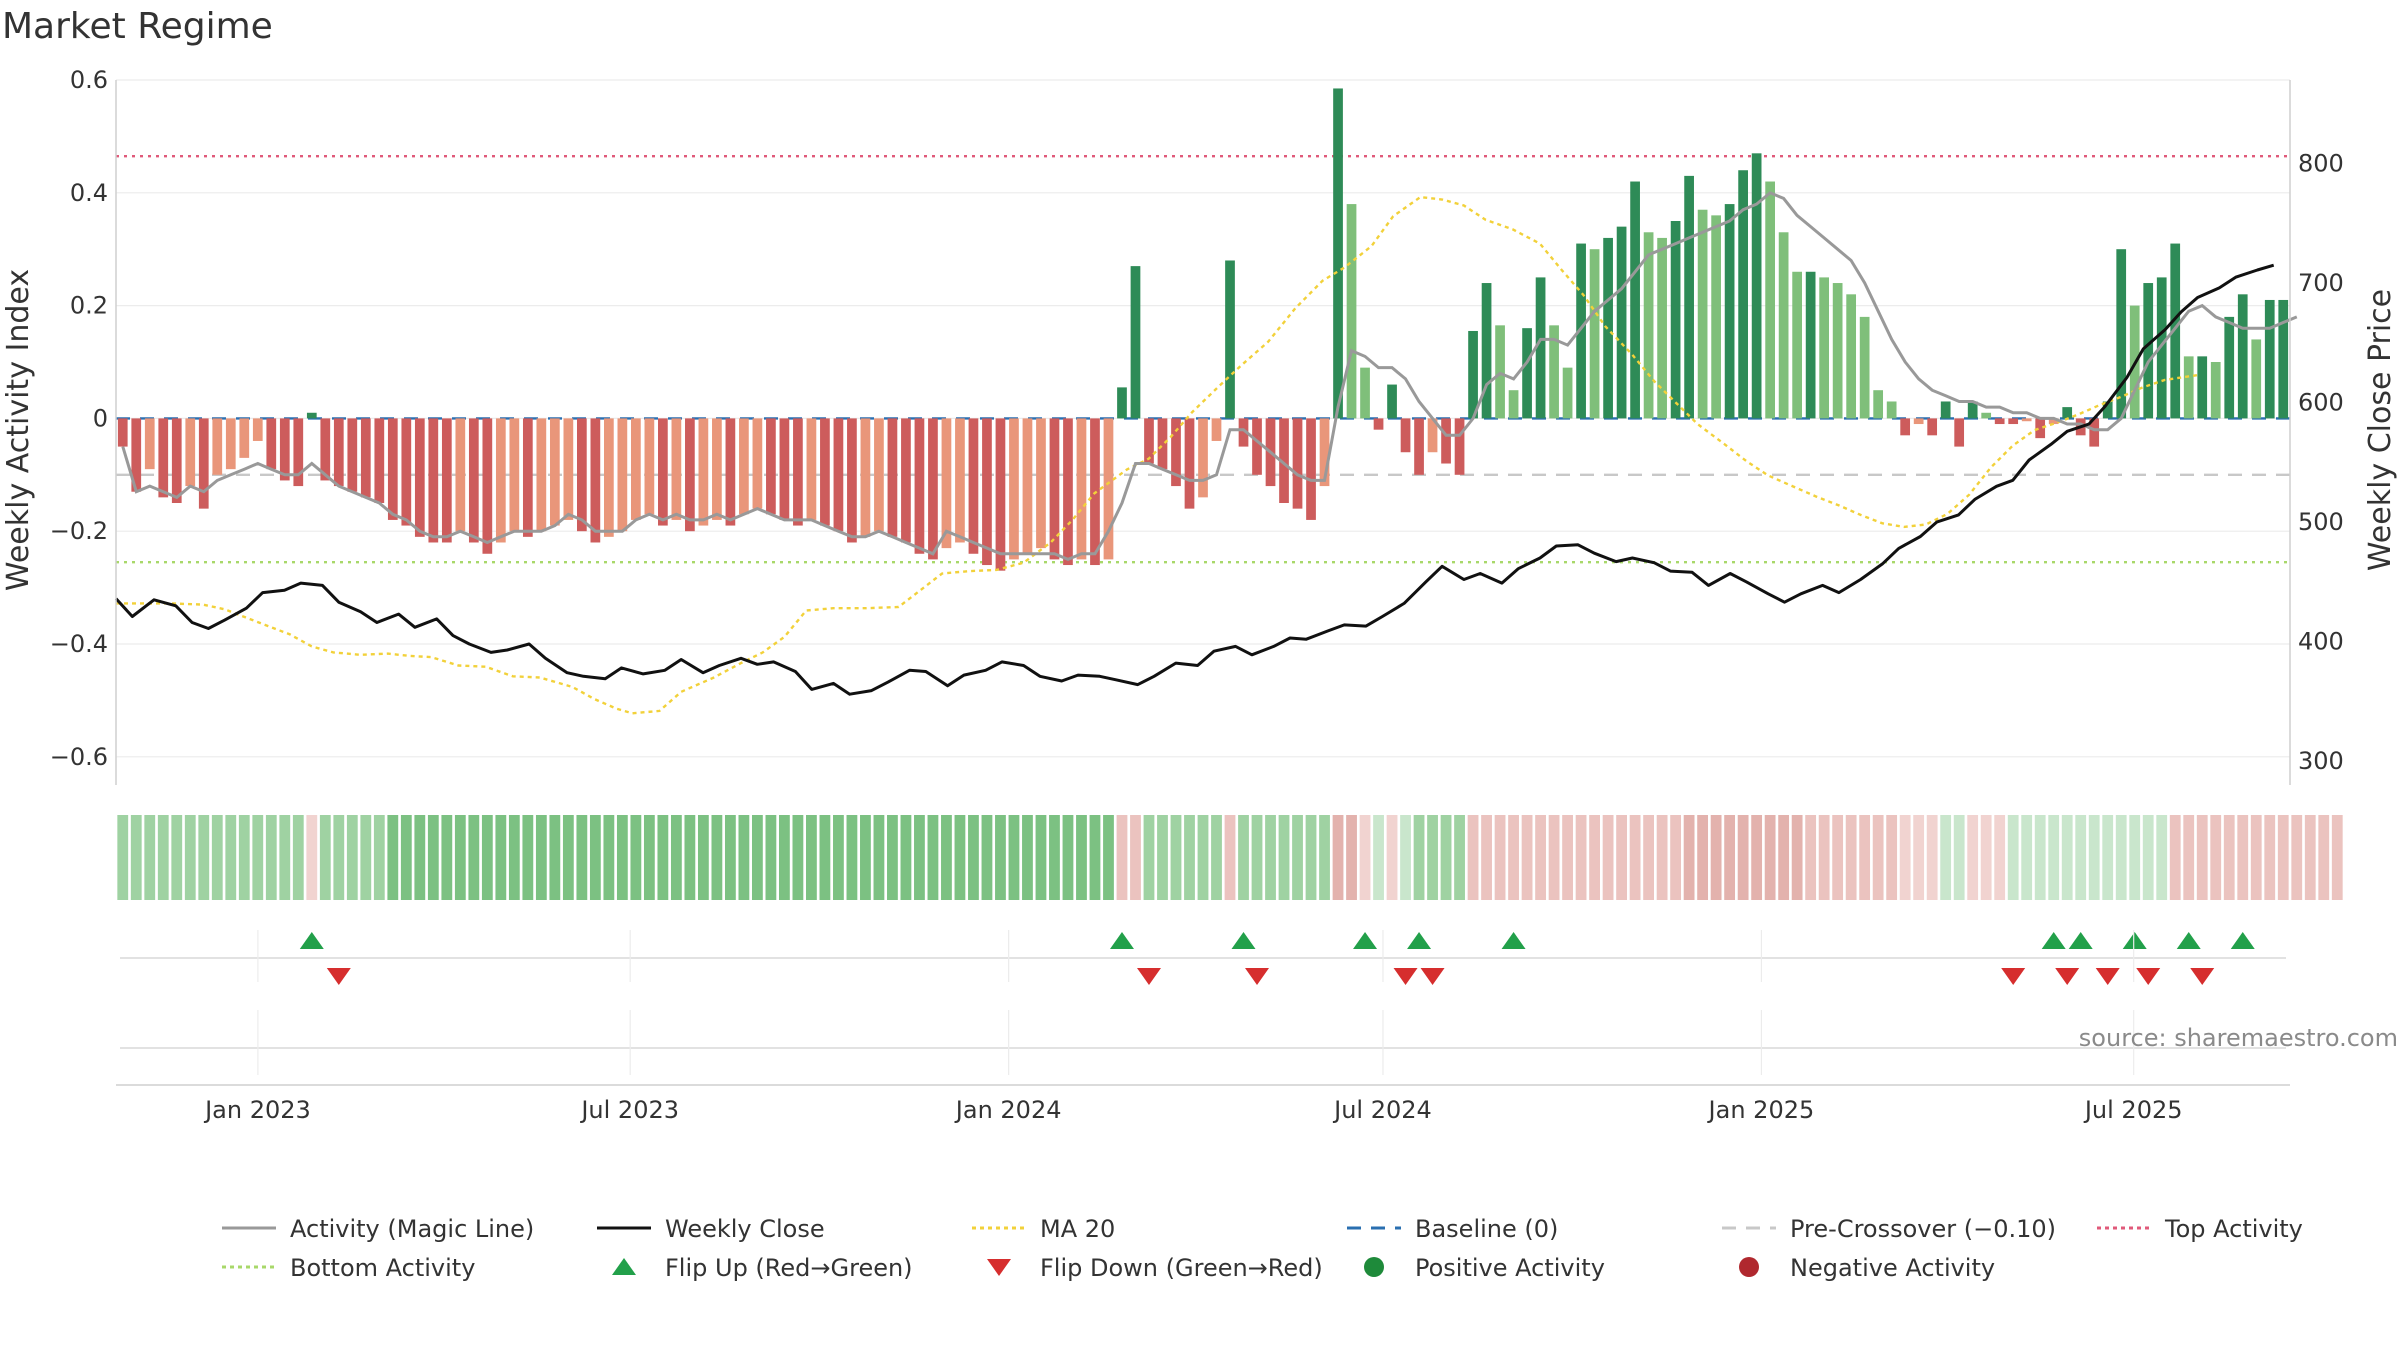 Image resolution: width=2400 pixels, height=1350 pixels. Describe the element at coordinates (1230, 857) in the screenshot. I see `regime-color-strip` at that location.